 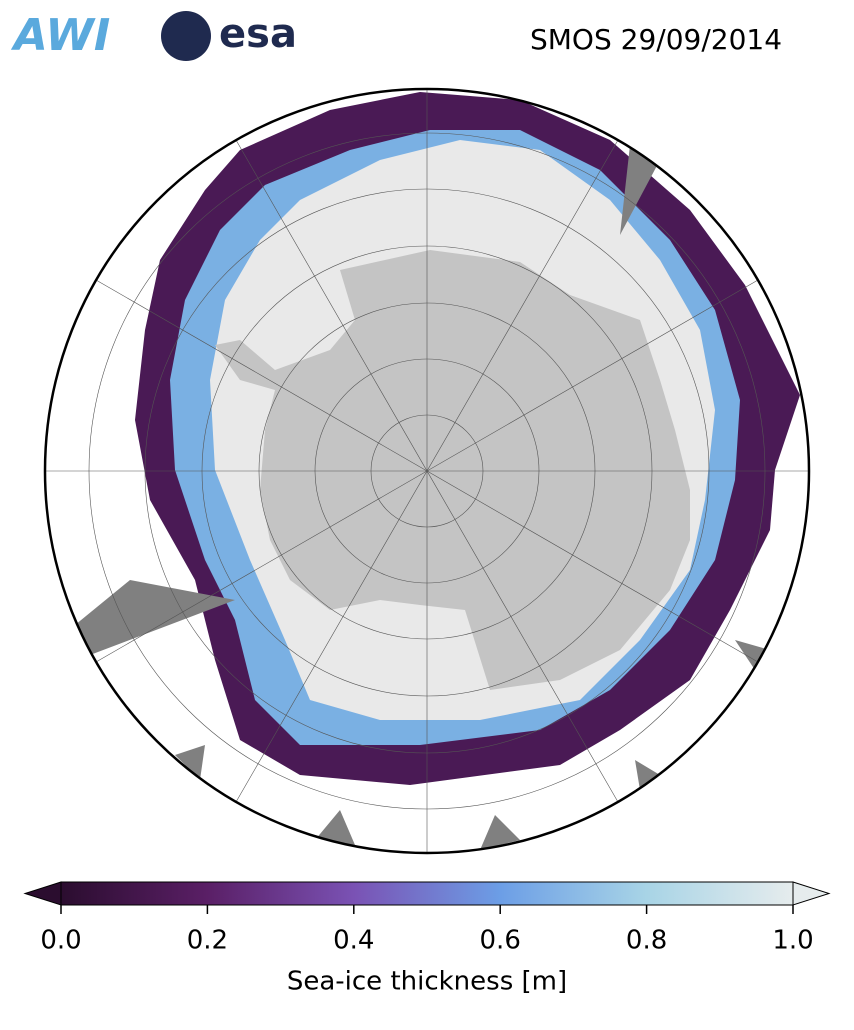 I want to click on colorbar-tick-label: 0.8, so click(x=646, y=941).